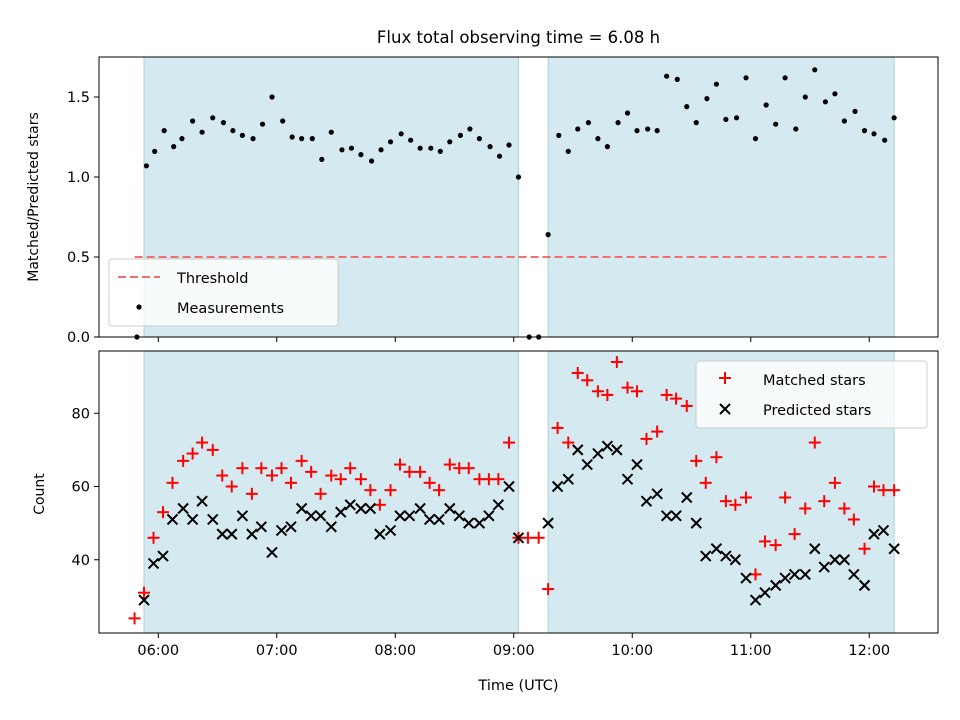 The image size is (960, 720). What do you see at coordinates (212, 279) in the screenshot?
I see `legend-threshold-label: Threshold` at bounding box center [212, 279].